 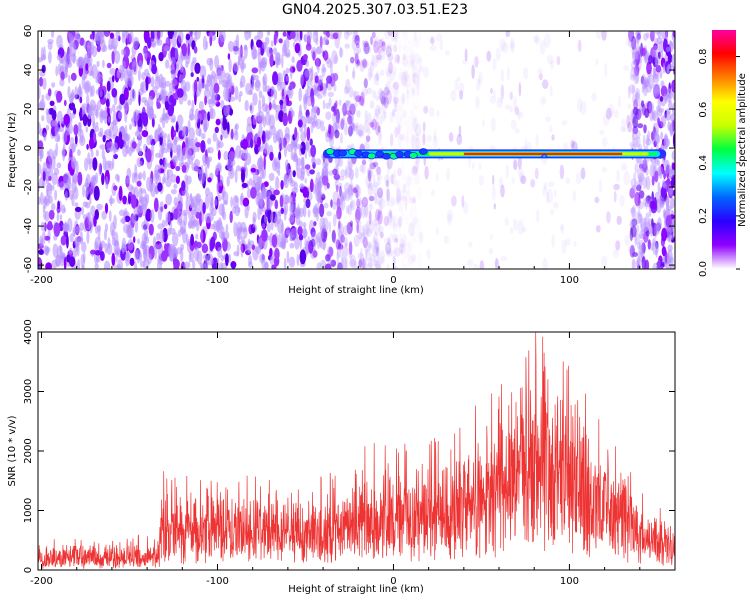 I want to click on signal-peak, so click(x=543, y=154).